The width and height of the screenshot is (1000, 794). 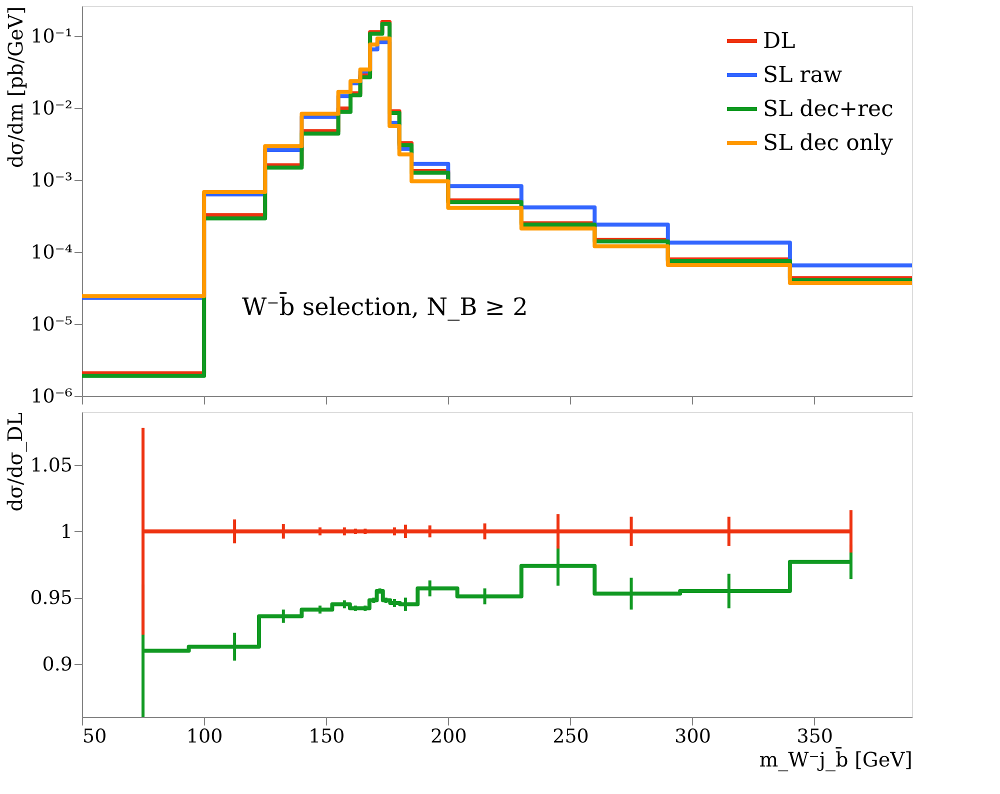 What do you see at coordinates (802, 75) in the screenshot?
I see `legend-label: SL raw` at bounding box center [802, 75].